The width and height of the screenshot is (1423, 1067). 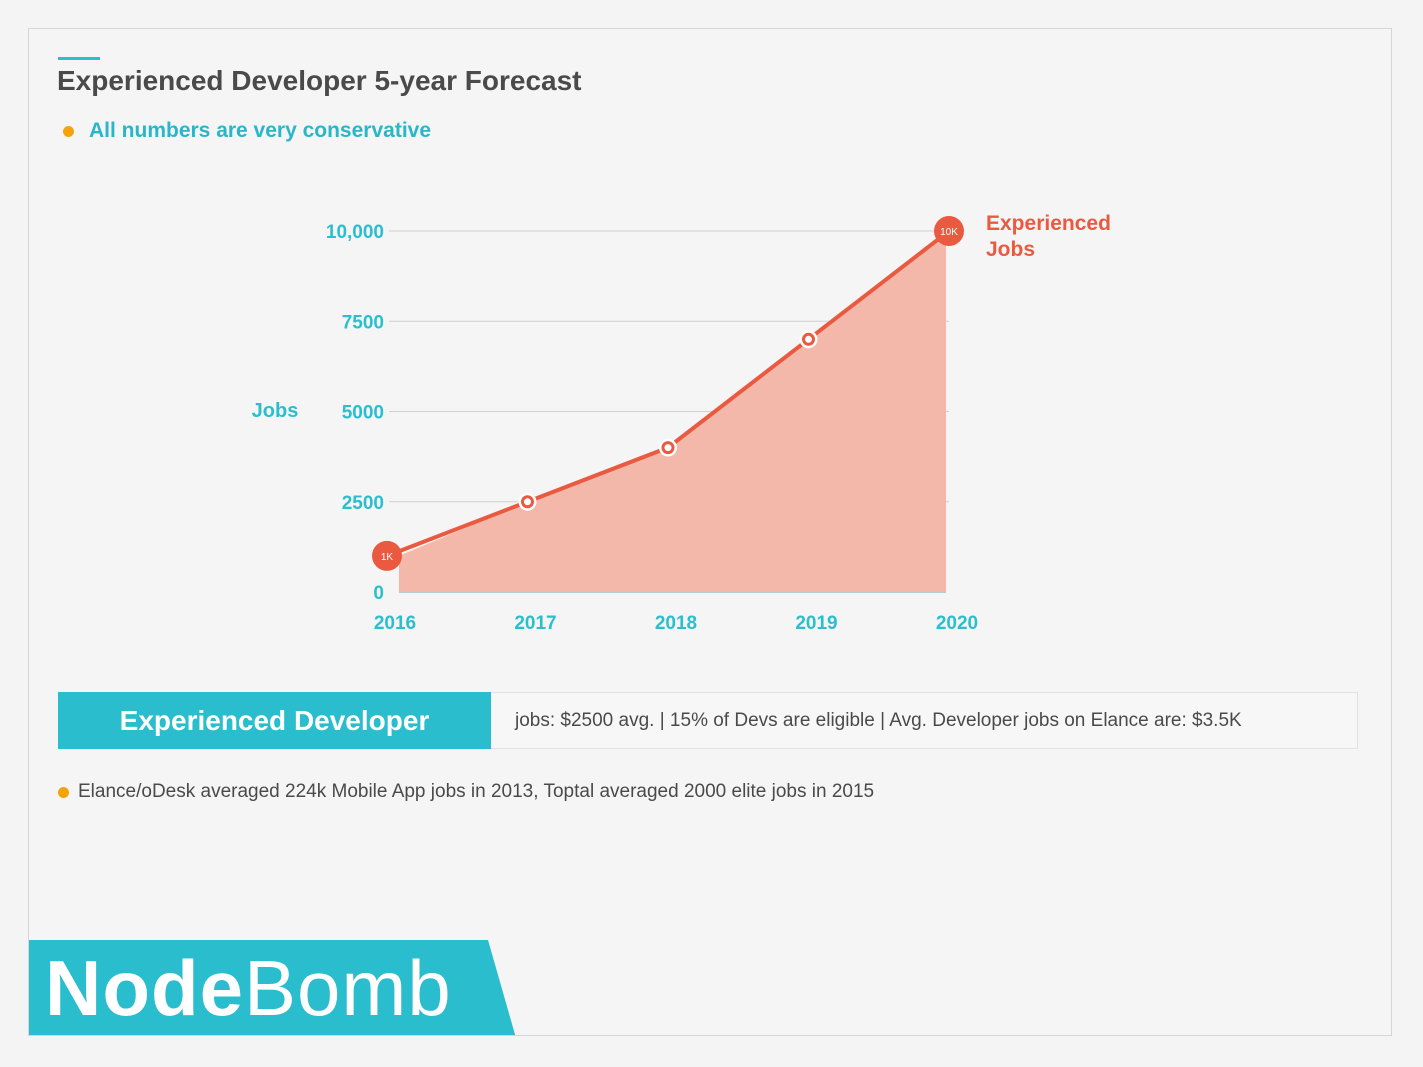 What do you see at coordinates (535, 623) in the screenshot?
I see `x-tick-label: 2017` at bounding box center [535, 623].